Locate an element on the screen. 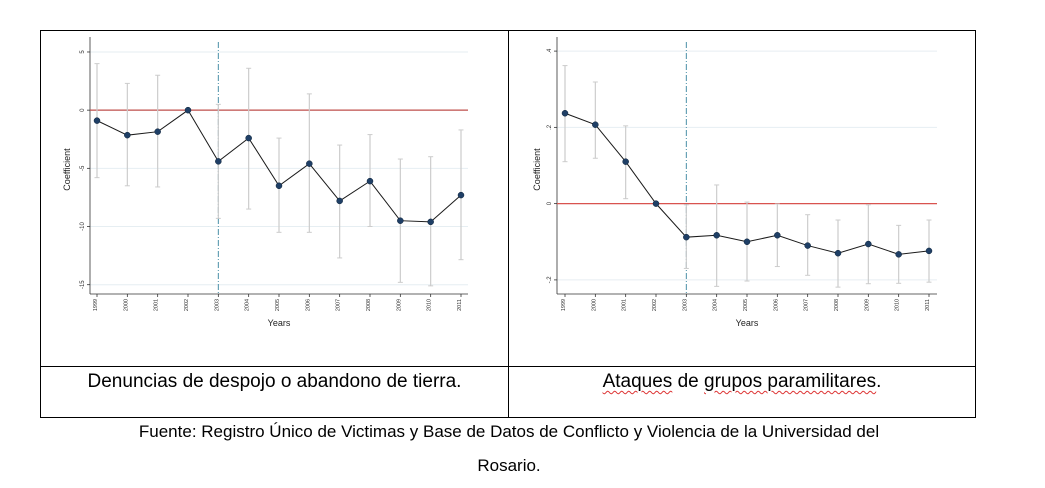 The image size is (1045, 488). caption-right-word: grupos paramilitares is located at coordinates (790, 381).